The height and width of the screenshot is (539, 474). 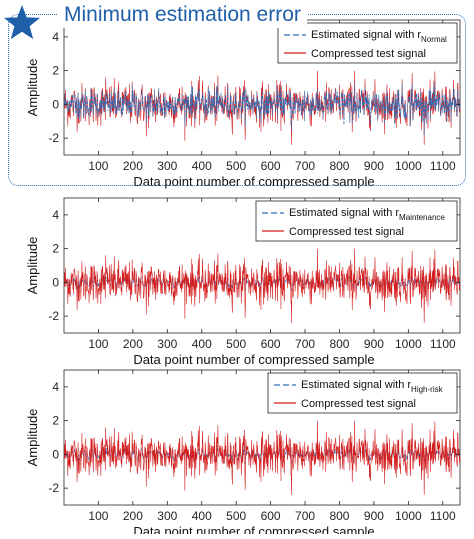 I want to click on legend-subscript: Normal, so click(x=434, y=39).